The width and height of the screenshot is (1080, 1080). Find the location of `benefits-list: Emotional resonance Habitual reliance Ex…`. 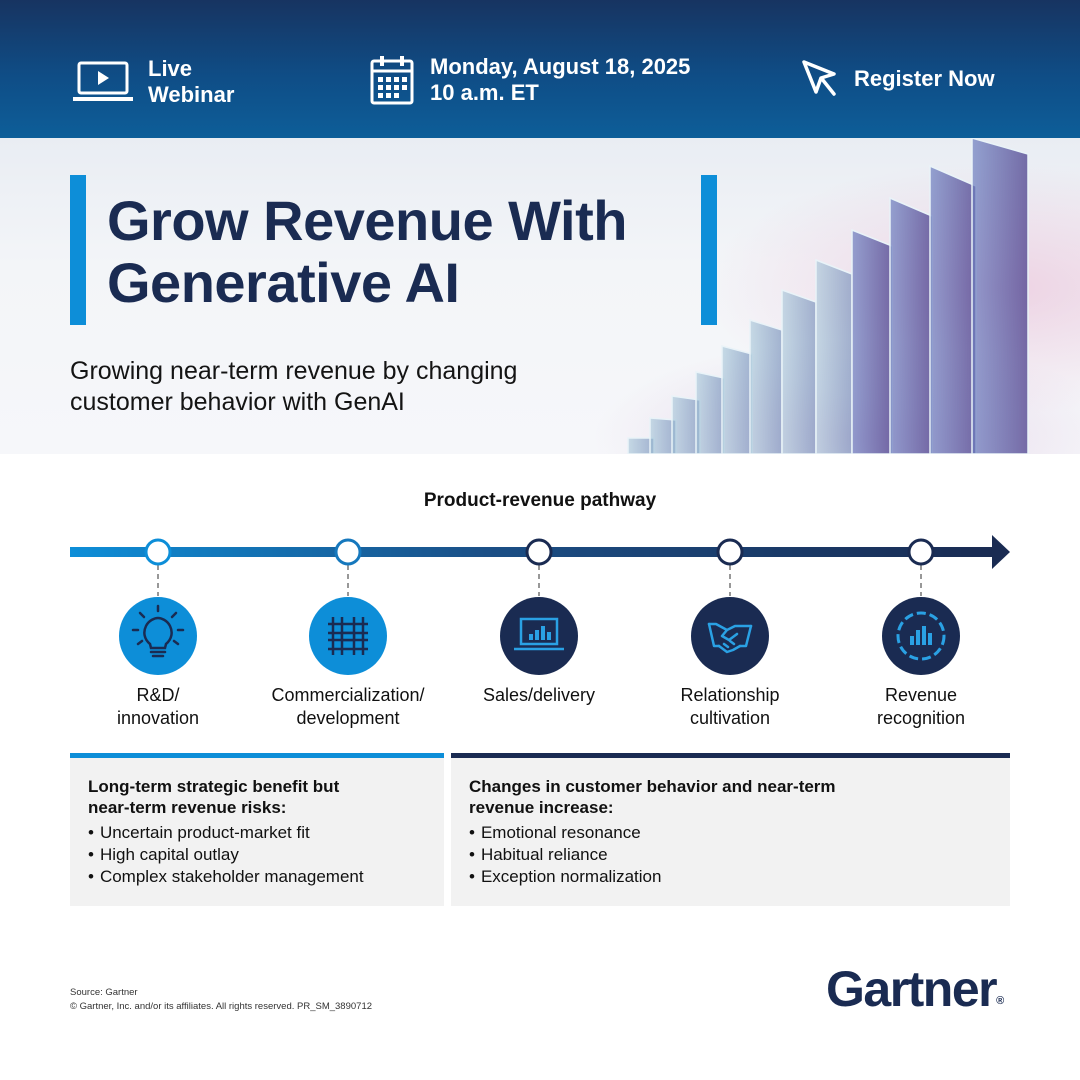

benefits-list: Emotional resonance Habitual reliance Ex… is located at coordinates (730, 855).